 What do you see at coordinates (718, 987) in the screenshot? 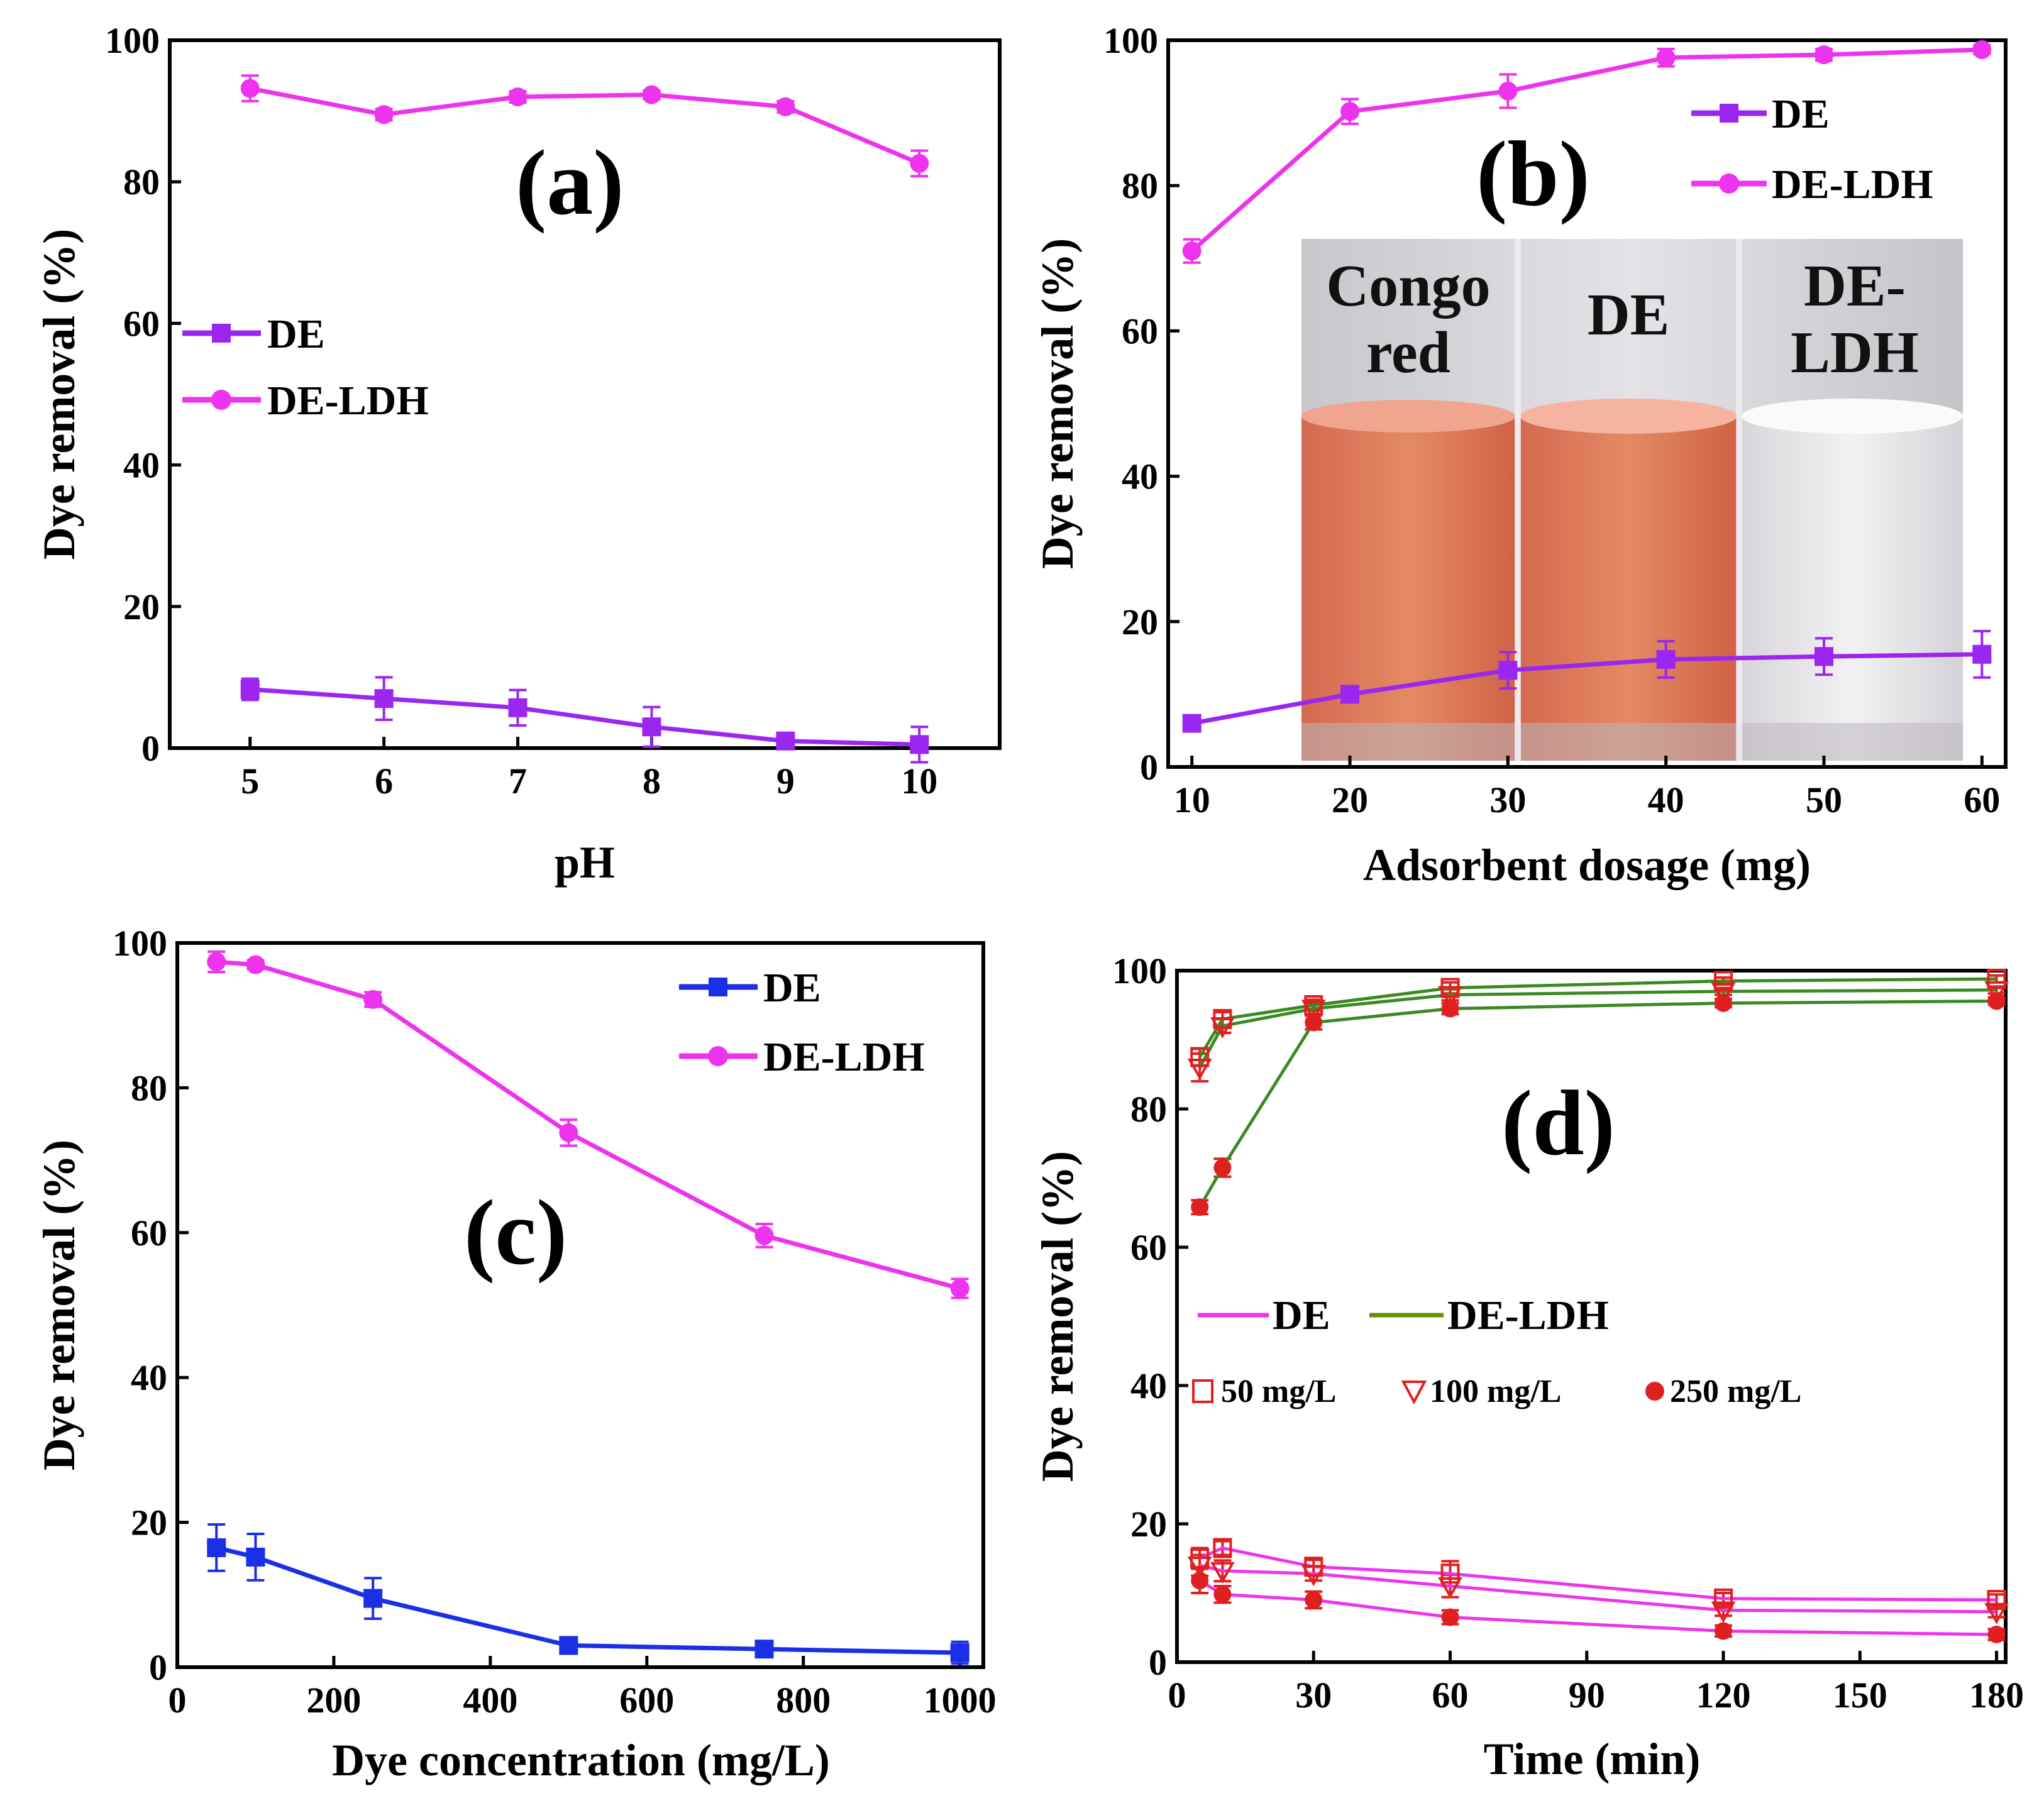
I see `legend-marker-de` at bounding box center [718, 987].